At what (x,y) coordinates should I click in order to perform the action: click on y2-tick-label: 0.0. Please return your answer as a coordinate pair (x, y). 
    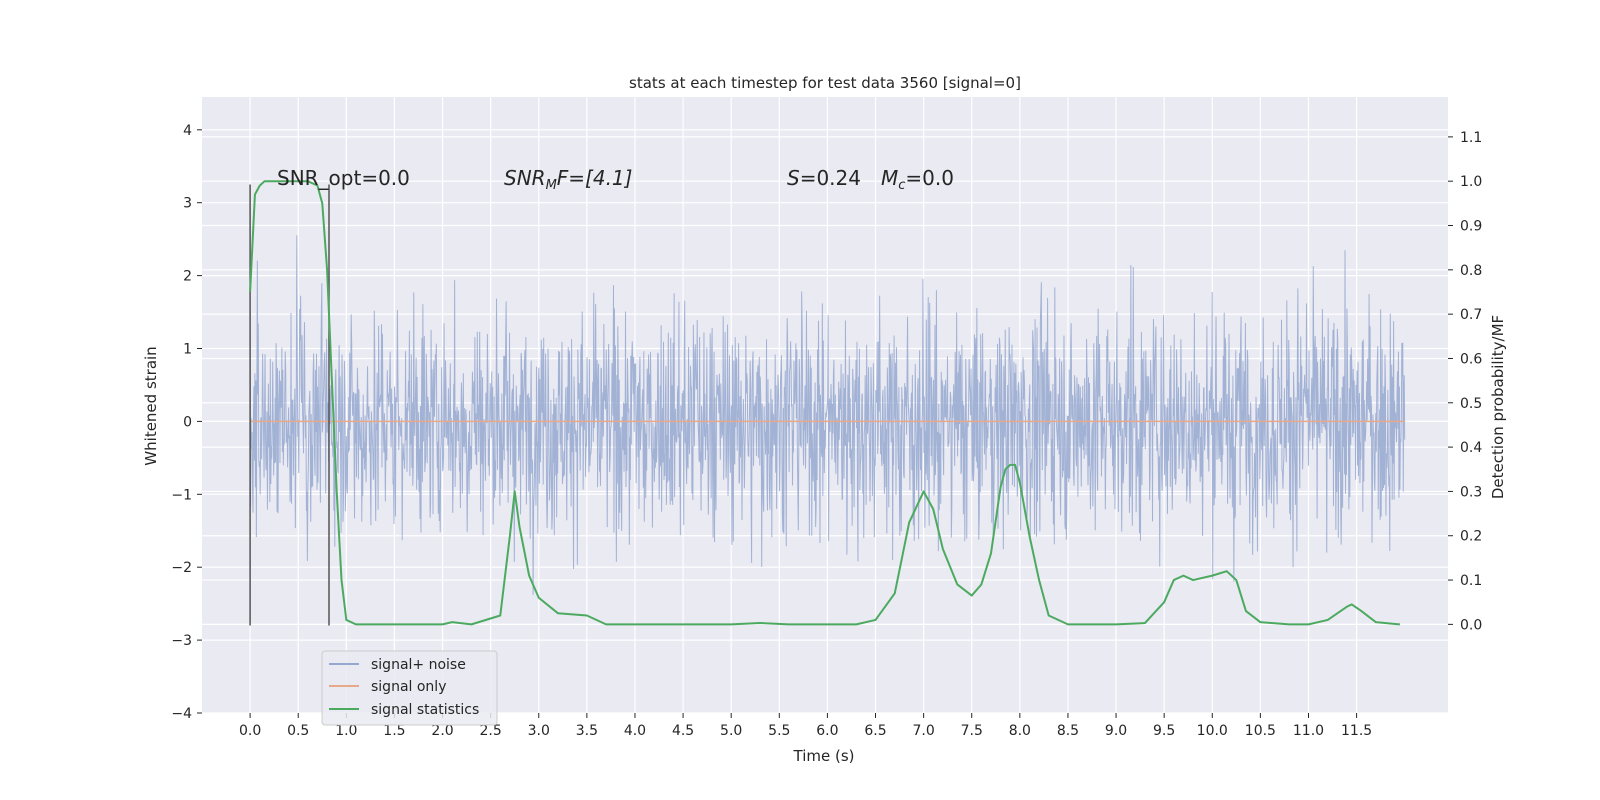
    Looking at the image, I should click on (1471, 625).